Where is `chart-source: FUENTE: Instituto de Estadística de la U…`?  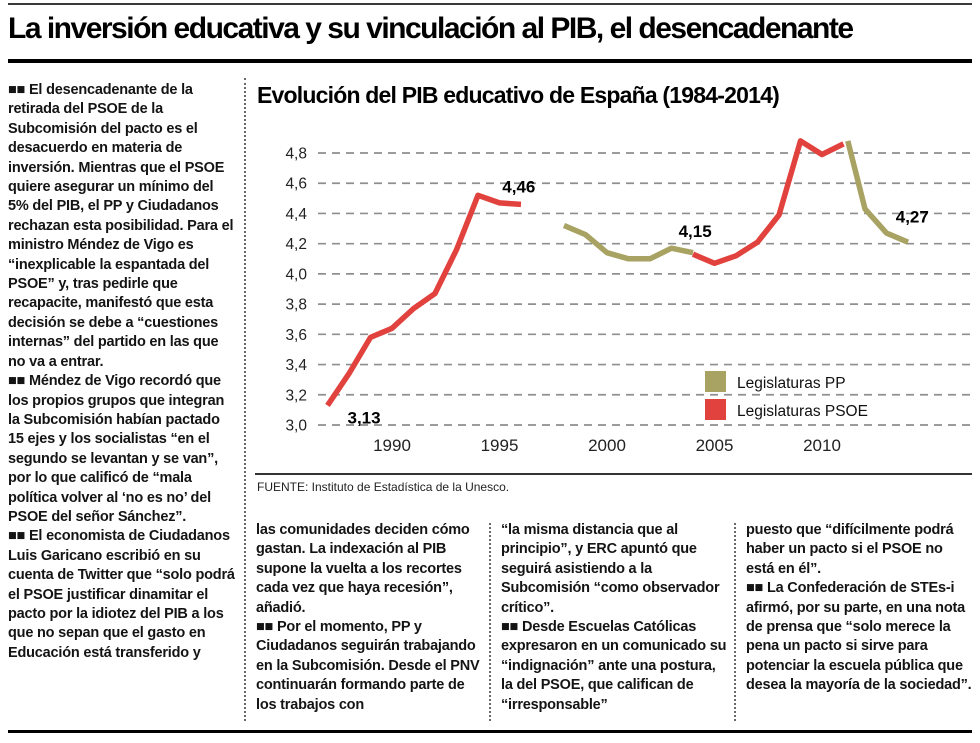 chart-source: FUENTE: Instituto de Estadística de la U… is located at coordinates (383, 487).